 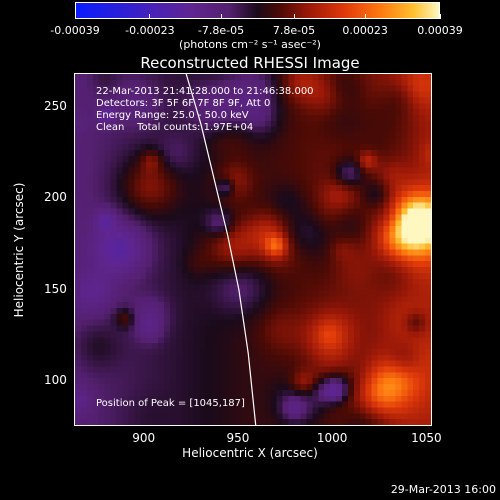 What do you see at coordinates (19, 250) in the screenshot?
I see `y-axis-label: Heliocentric Y (arcsec)` at bounding box center [19, 250].